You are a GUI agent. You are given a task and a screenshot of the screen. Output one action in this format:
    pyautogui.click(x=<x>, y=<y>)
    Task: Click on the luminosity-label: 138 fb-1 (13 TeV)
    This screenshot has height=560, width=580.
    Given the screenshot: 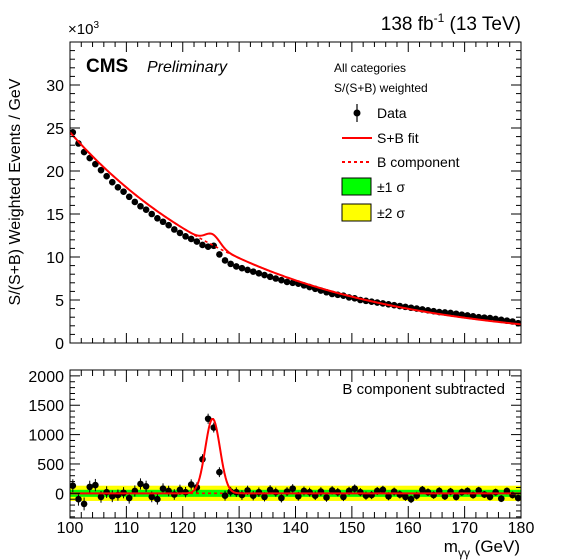 What is the action you would take?
    pyautogui.click(x=451, y=23)
    